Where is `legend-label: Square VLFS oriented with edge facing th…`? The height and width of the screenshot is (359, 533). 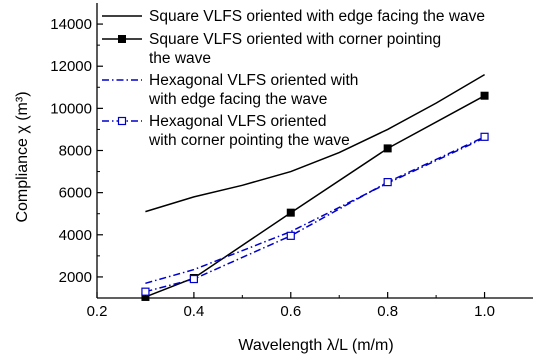
legend-label: Square VLFS oriented with edge facing th… is located at coordinates (317, 16).